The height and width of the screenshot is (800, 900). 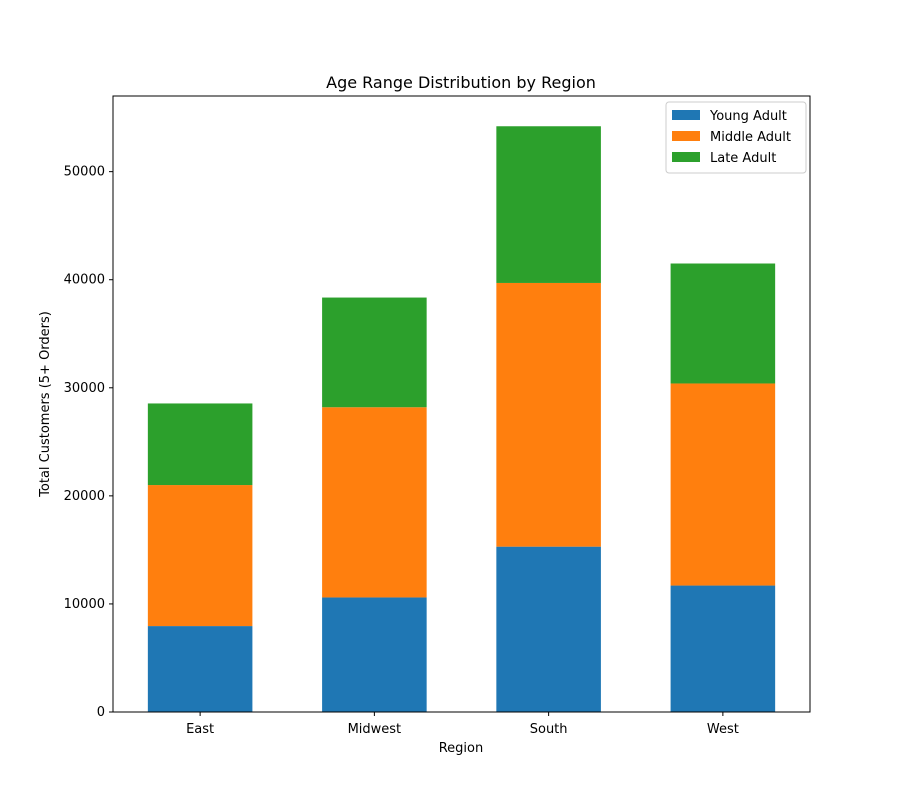 I want to click on y-tick-label: 50000, so click(x=84, y=172).